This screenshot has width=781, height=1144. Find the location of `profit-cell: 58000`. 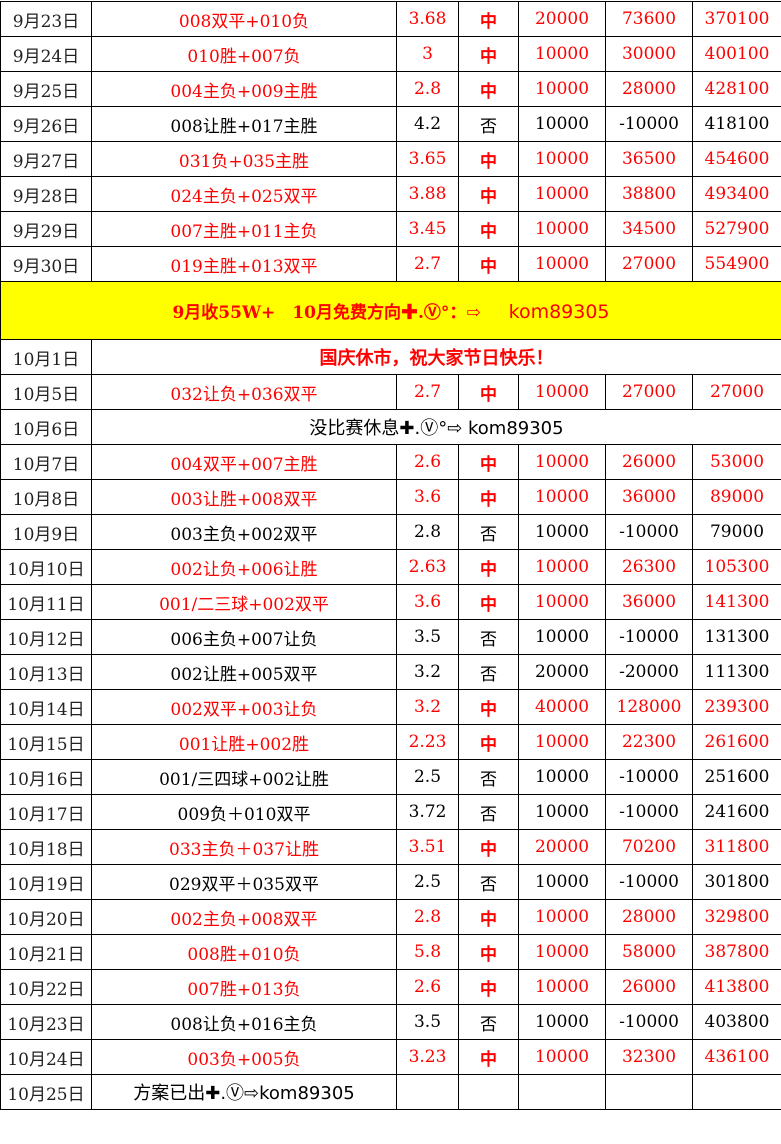

profit-cell: 58000 is located at coordinates (649, 952).